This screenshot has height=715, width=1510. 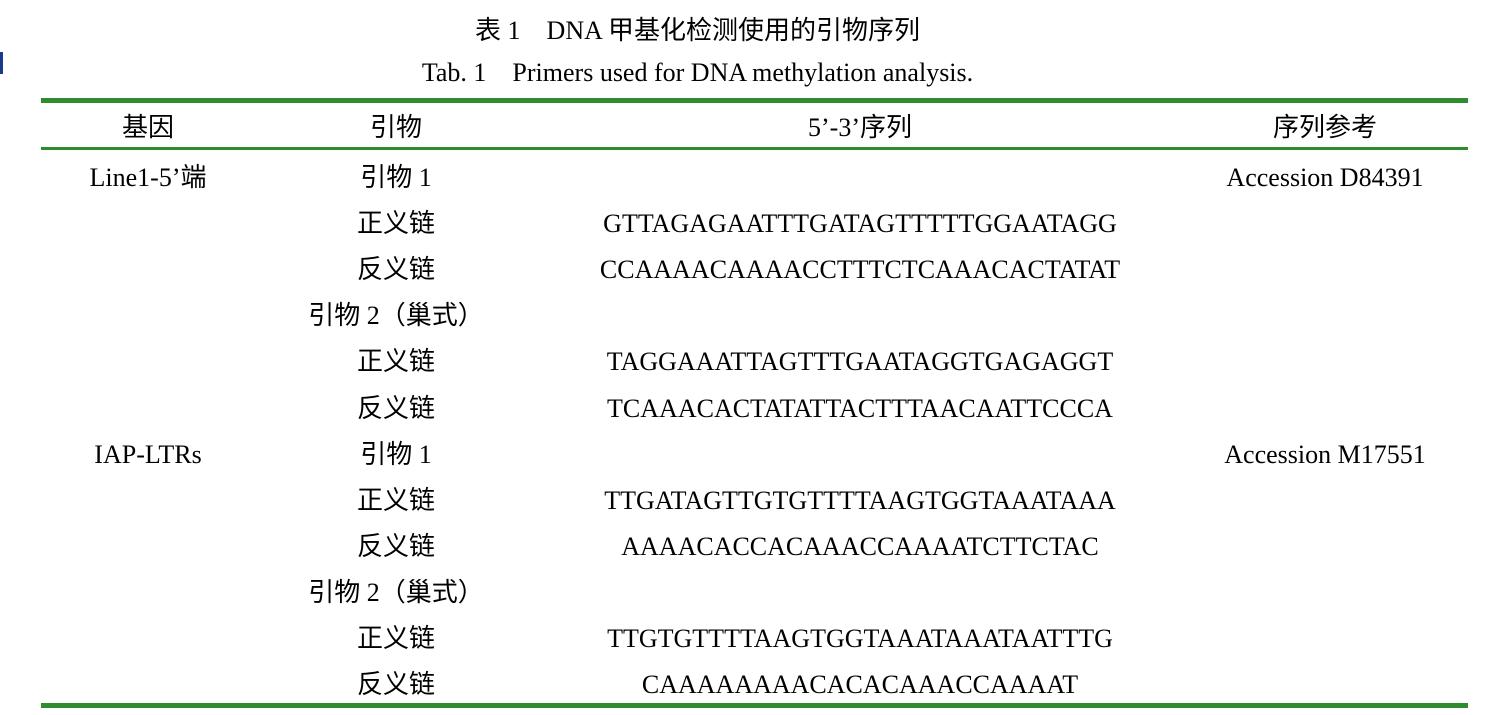 What do you see at coordinates (860, 269) in the screenshot?
I see `cell-sequence: CCAAAACAAAACCTTTCTCAAACACTATAT` at bounding box center [860, 269].